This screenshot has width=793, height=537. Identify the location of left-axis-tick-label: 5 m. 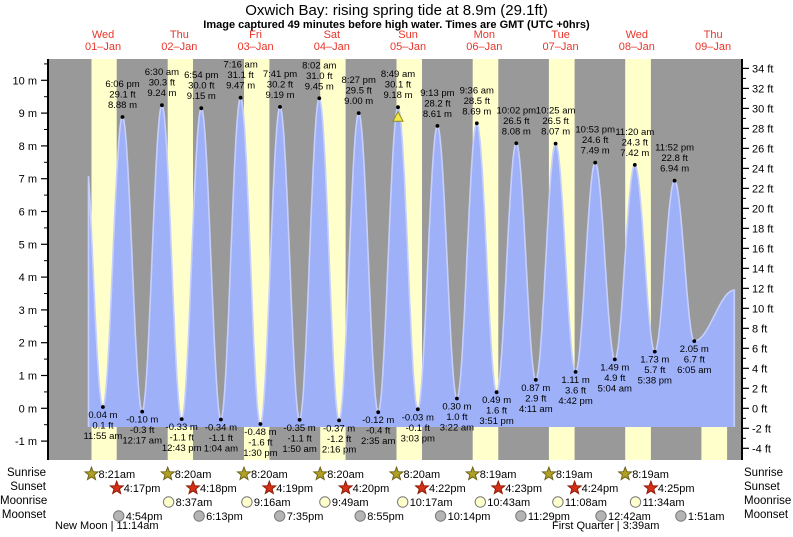
(28, 245).